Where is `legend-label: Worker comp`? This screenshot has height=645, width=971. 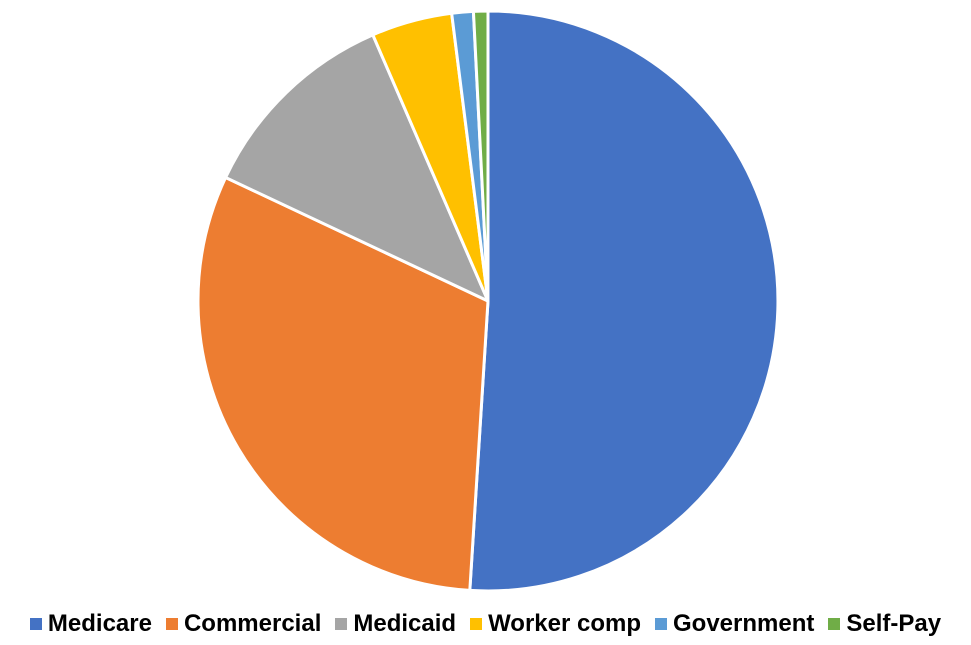 legend-label: Worker comp is located at coordinates (564, 623).